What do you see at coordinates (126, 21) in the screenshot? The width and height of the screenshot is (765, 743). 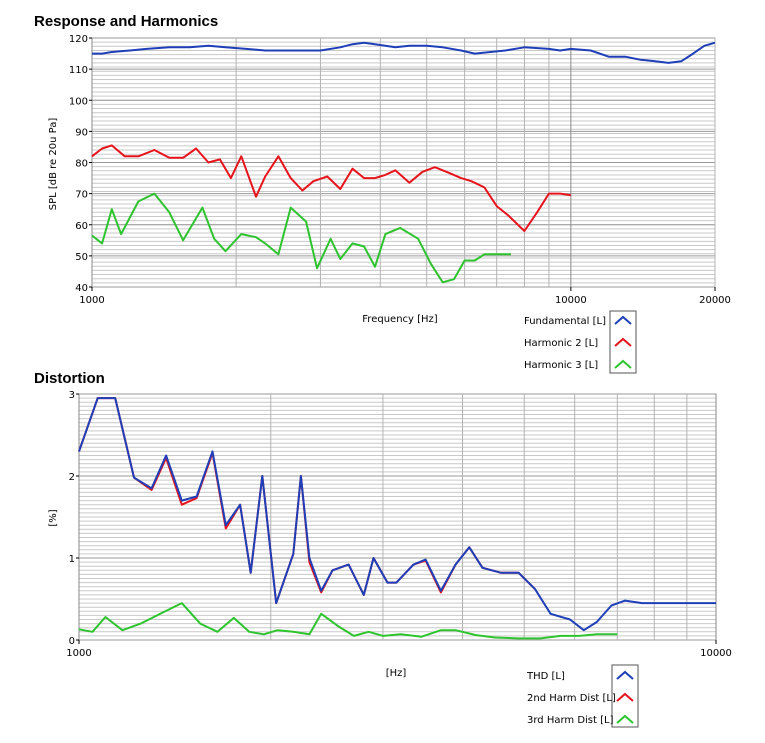 I see `chart1-title: Response and Harmonics` at bounding box center [126, 21].